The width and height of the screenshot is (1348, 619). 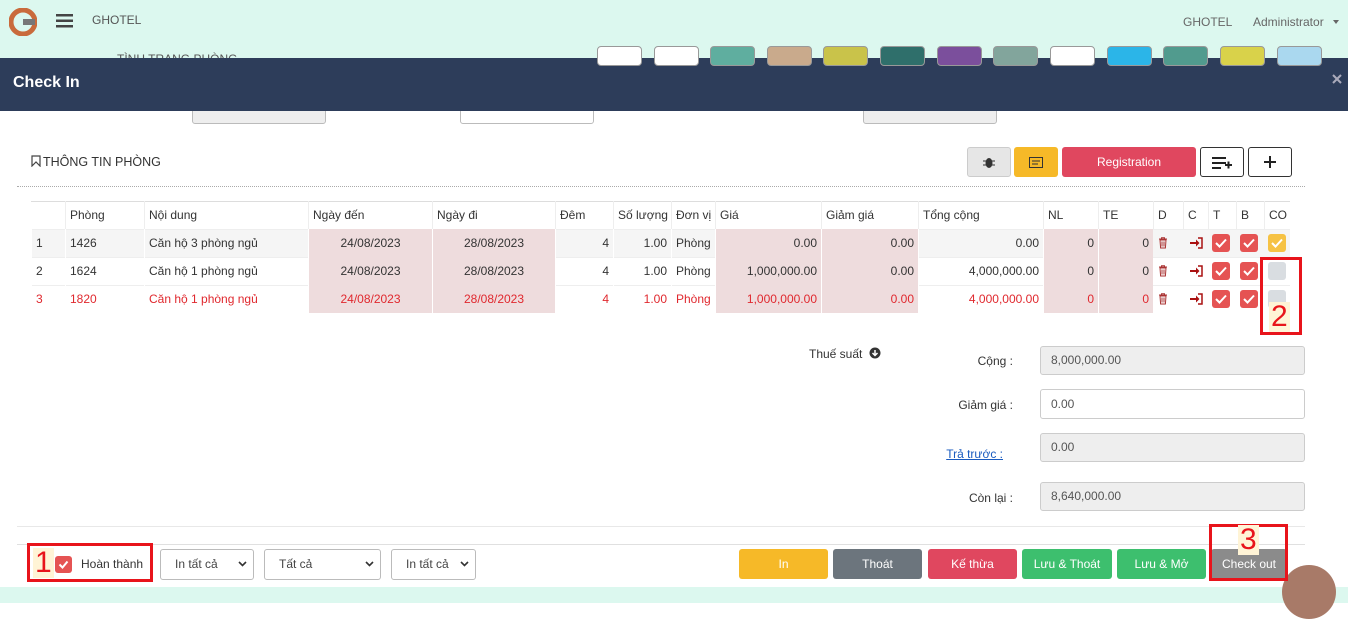 I want to click on footer-button: Lưu & Mở, so click(x=1161, y=564).